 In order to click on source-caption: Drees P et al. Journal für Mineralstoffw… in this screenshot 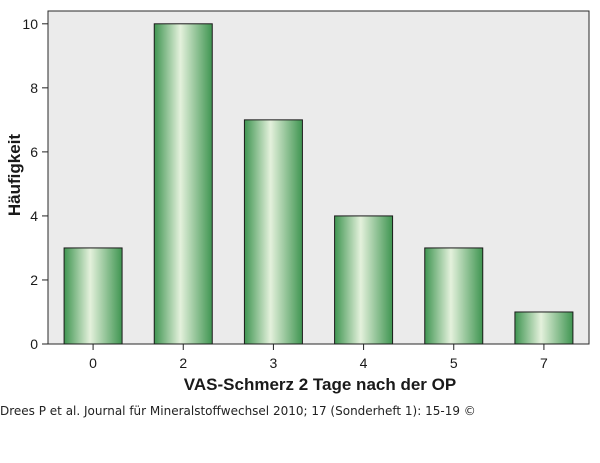, I will do `click(238, 411)`.